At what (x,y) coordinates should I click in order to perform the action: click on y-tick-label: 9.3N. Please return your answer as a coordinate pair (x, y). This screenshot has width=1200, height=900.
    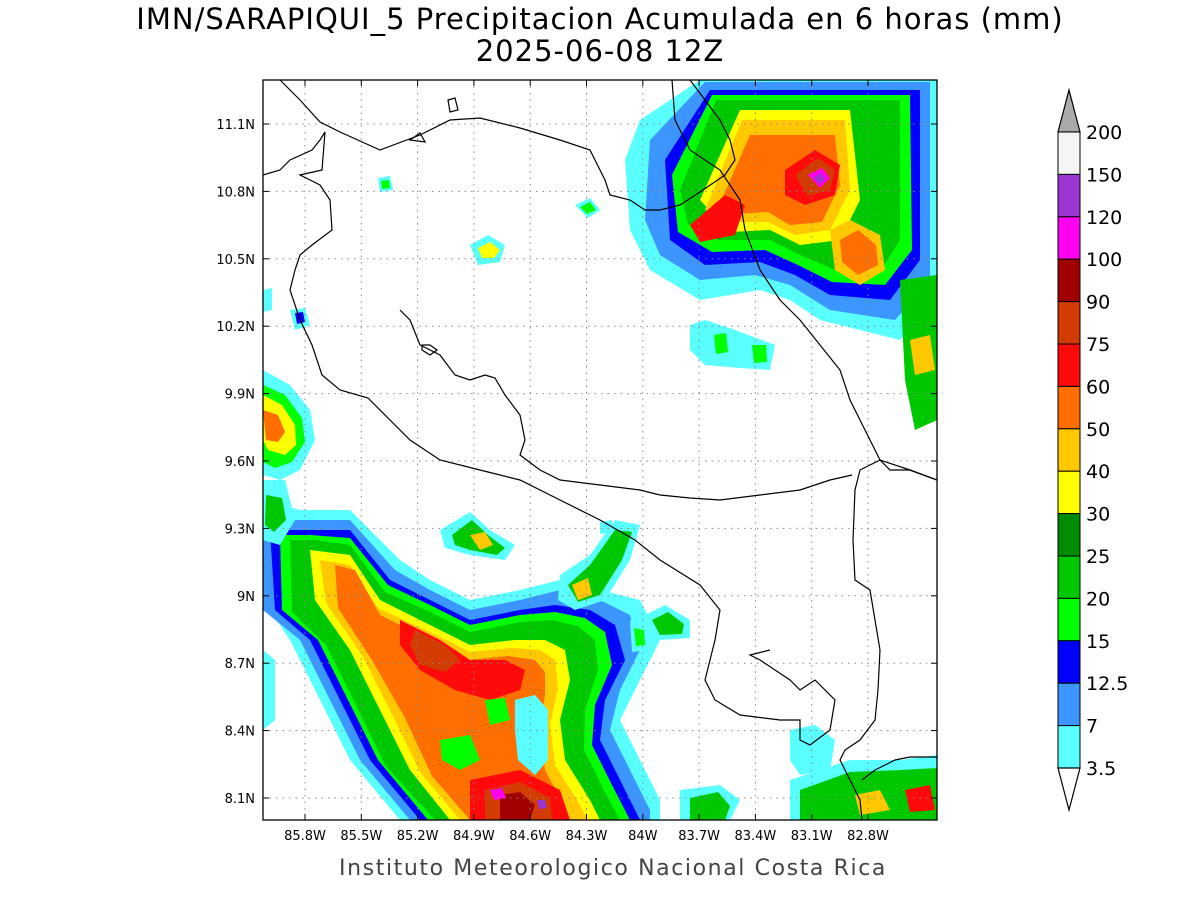
    Looking at the image, I should click on (240, 529).